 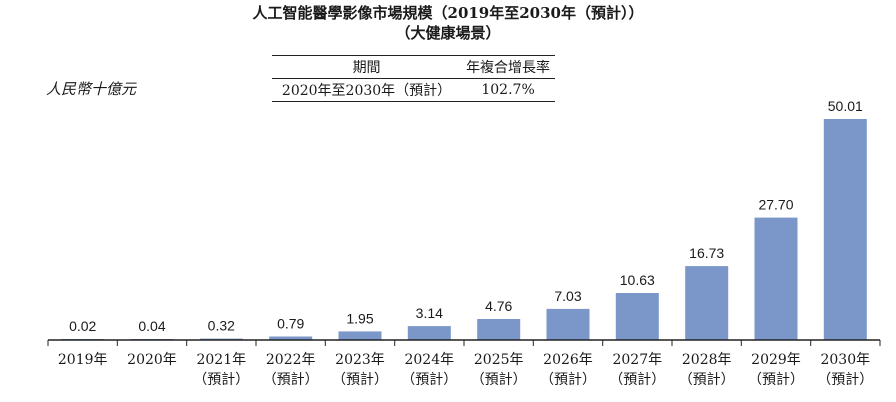 I want to click on x-tick-label: 2027年, so click(x=637, y=360).